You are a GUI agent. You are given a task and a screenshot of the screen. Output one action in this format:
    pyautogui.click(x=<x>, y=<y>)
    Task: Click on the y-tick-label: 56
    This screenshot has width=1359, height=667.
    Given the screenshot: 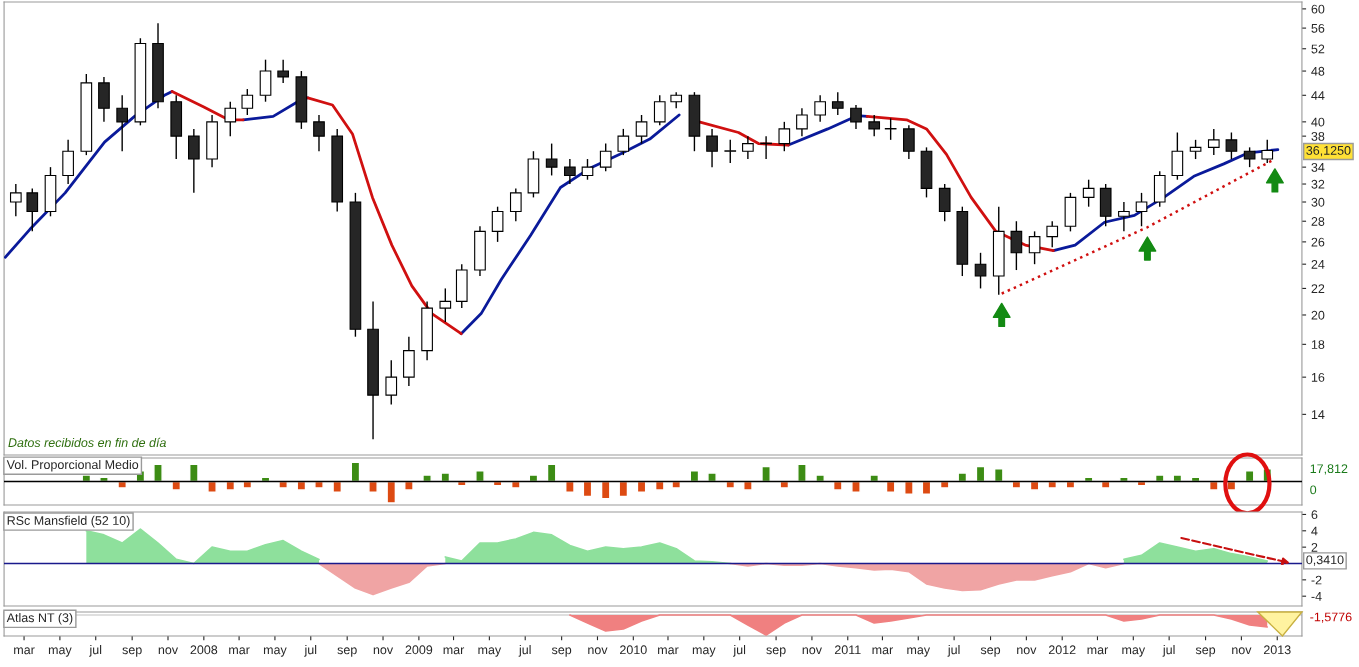 What is the action you would take?
    pyautogui.click(x=1318, y=28)
    